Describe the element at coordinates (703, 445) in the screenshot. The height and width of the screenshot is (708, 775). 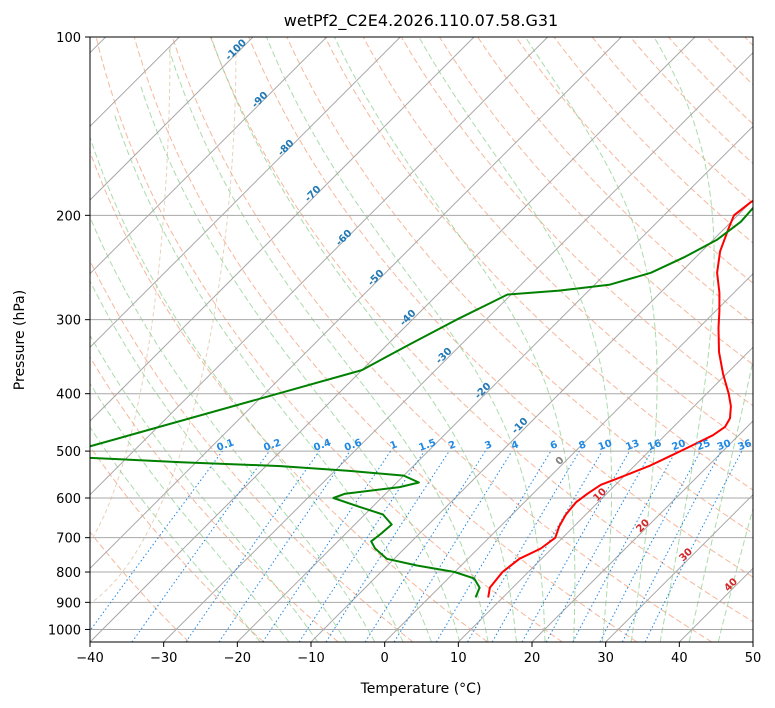
I see `mixing-ratio-label: 25` at that location.